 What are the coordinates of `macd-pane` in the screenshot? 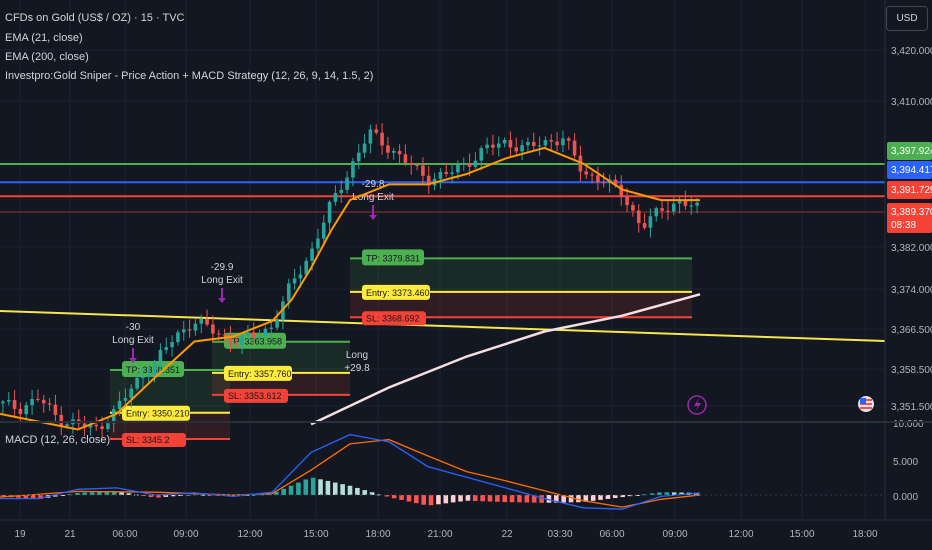 It's located at (442, 471).